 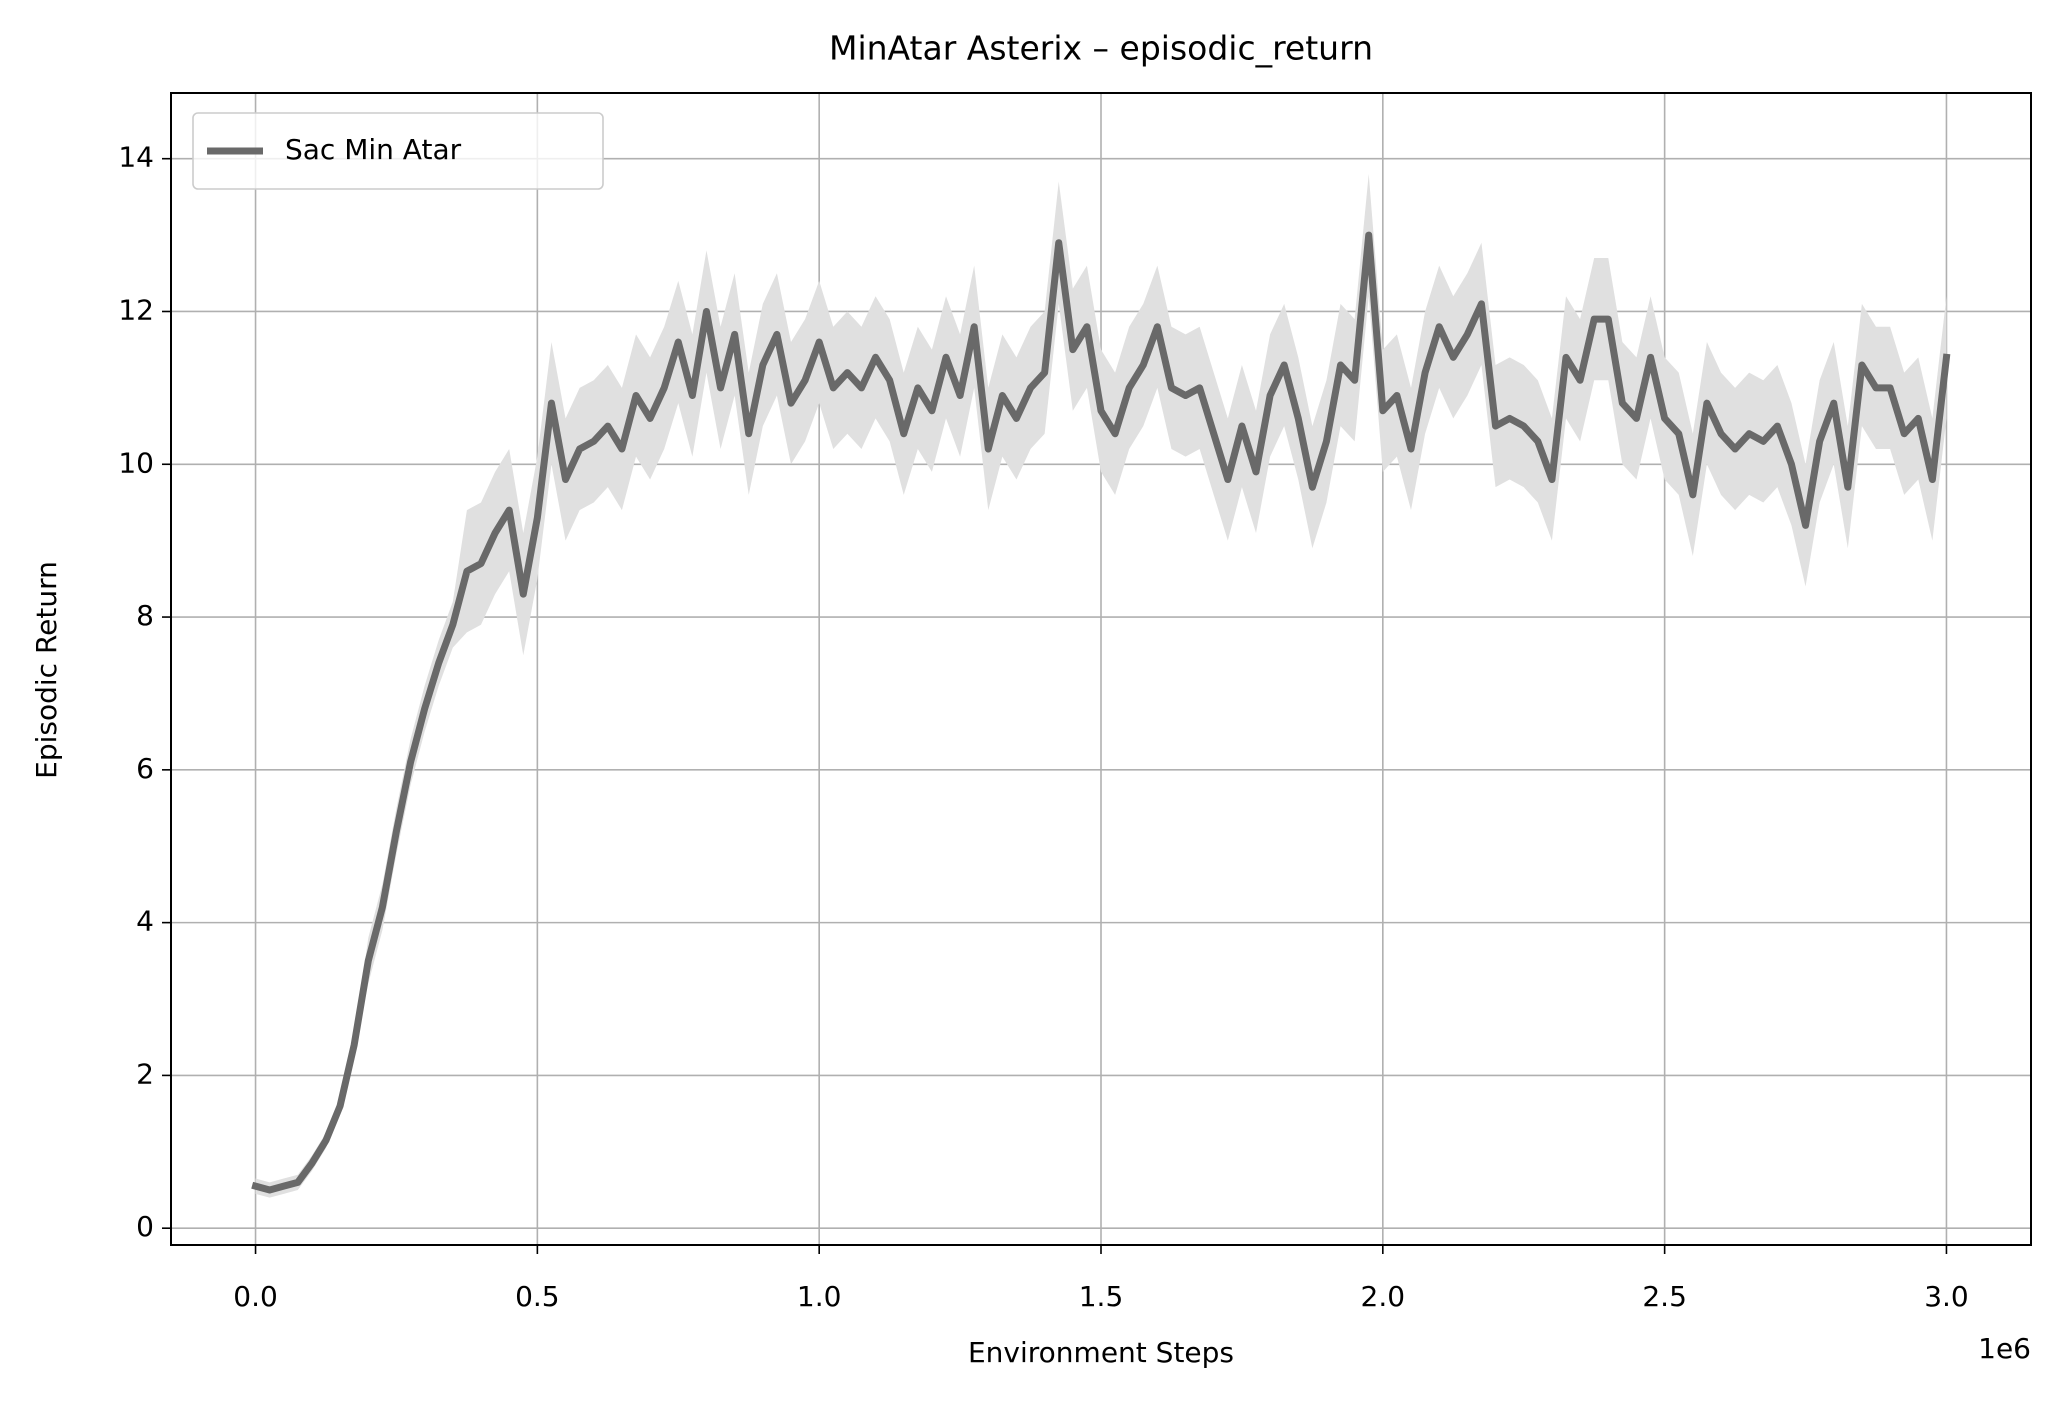 I want to click on y-tick-label: 6, so click(x=145, y=768).